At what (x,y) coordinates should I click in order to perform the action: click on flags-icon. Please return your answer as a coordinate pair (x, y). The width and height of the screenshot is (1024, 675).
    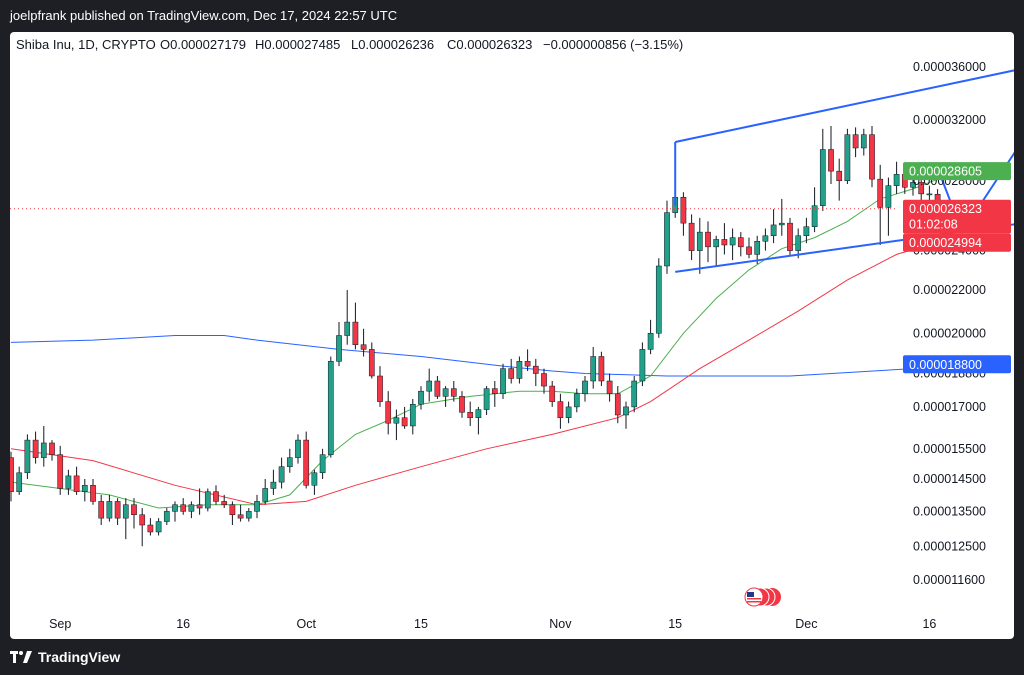
    Looking at the image, I should click on (762, 597).